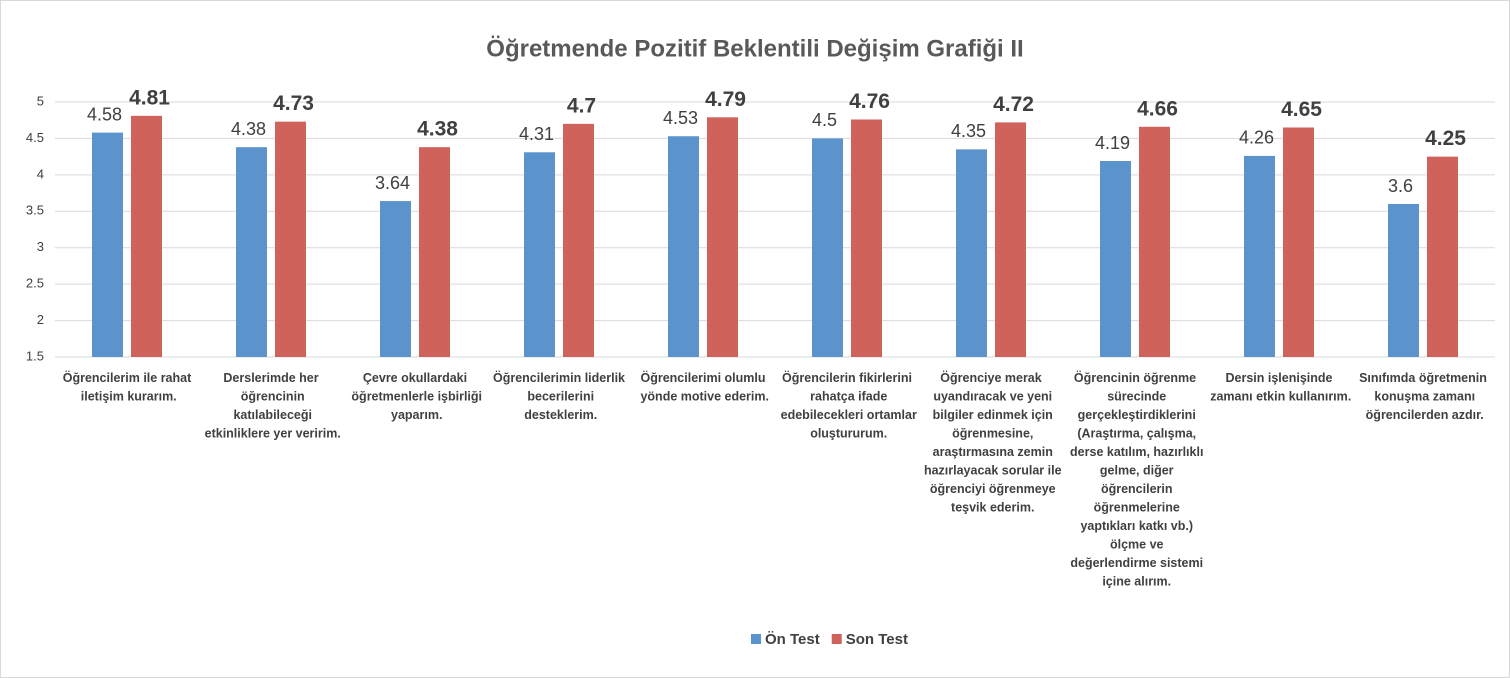 The width and height of the screenshot is (1510, 678). What do you see at coordinates (35, 355) in the screenshot?
I see `y-tick-label: 1.5` at bounding box center [35, 355].